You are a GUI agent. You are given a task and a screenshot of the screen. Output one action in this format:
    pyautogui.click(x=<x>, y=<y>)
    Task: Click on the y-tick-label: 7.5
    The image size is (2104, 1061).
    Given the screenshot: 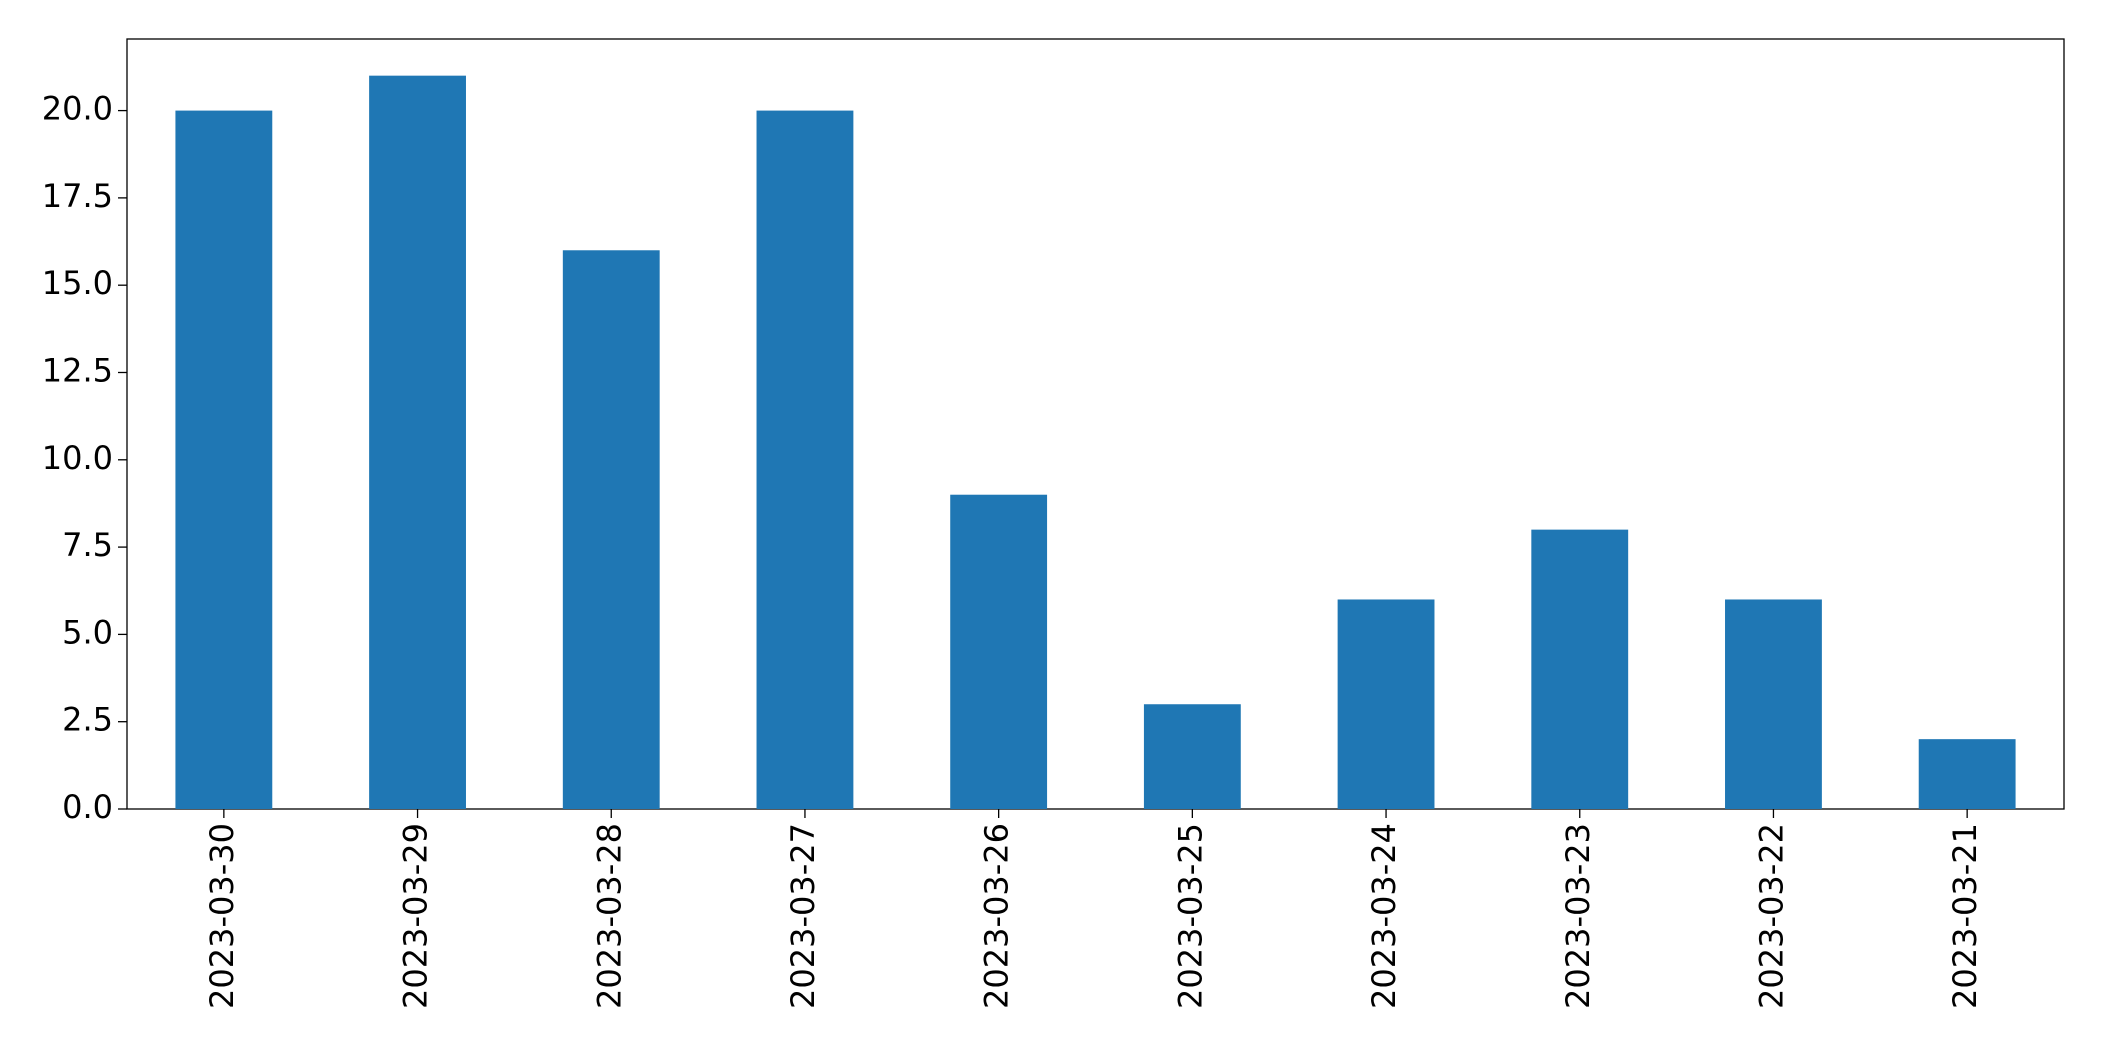 What is the action you would take?
    pyautogui.click(x=87, y=545)
    